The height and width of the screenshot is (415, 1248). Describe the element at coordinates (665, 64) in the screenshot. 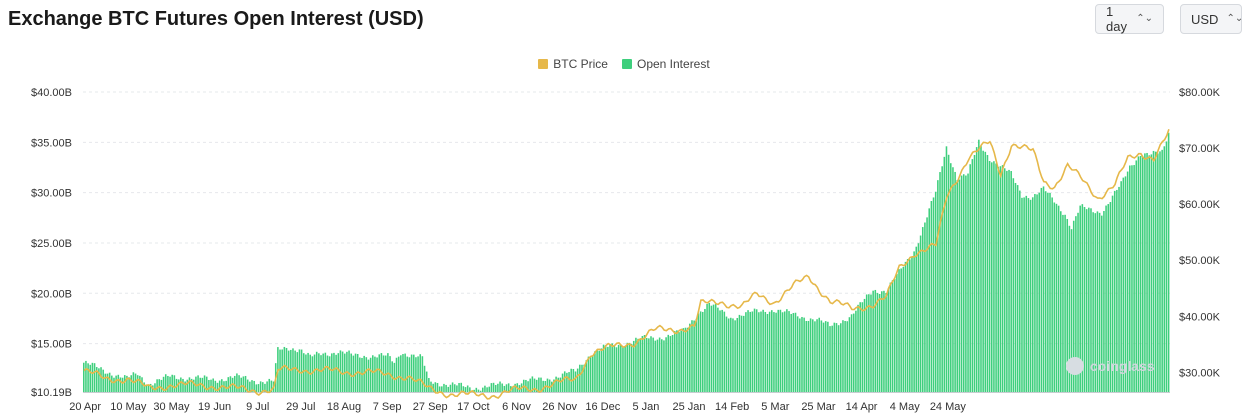

I see `legend-item-open-interest: Open Interest` at that location.